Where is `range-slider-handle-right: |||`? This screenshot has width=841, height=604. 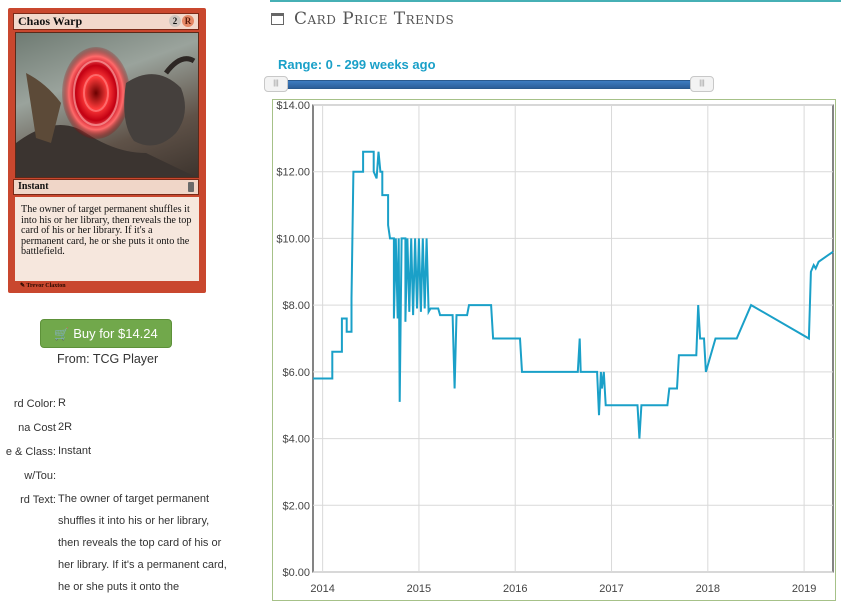
range-slider-handle-right: ||| is located at coordinates (702, 84).